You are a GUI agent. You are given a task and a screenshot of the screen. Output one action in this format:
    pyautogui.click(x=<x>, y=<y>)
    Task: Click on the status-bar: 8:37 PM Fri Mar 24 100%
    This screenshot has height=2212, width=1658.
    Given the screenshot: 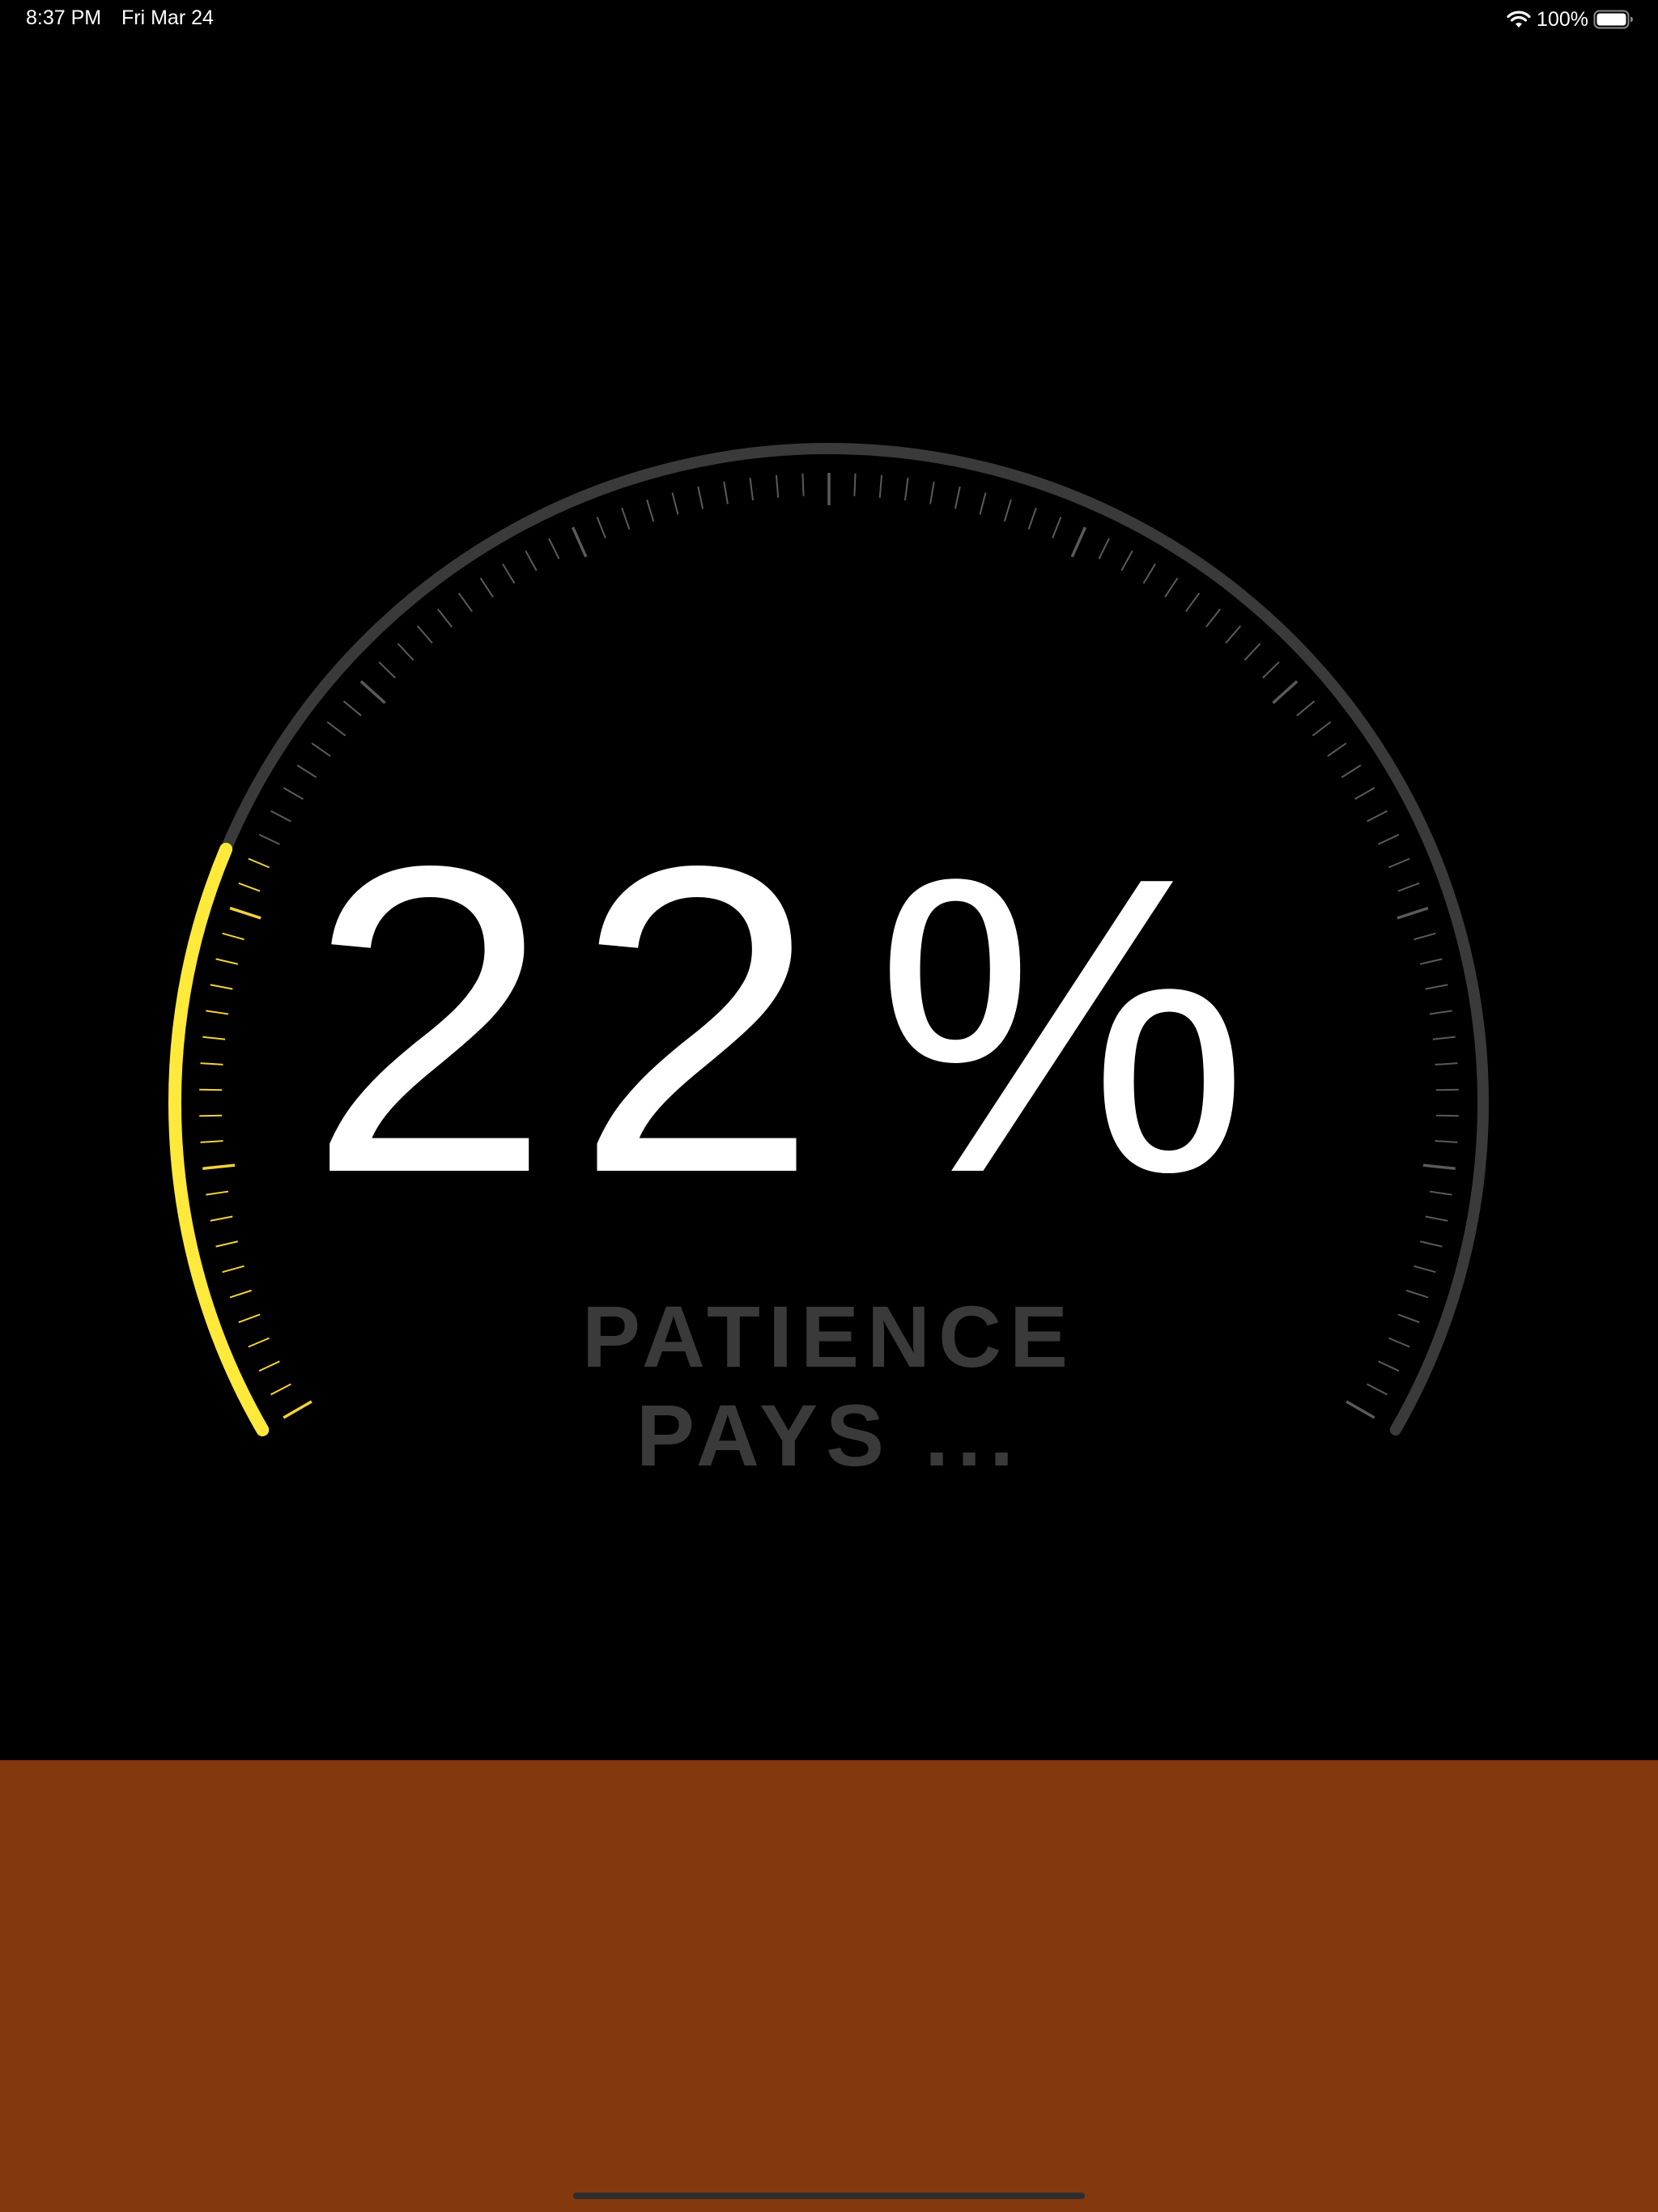 What is the action you would take?
    pyautogui.click(x=829, y=20)
    